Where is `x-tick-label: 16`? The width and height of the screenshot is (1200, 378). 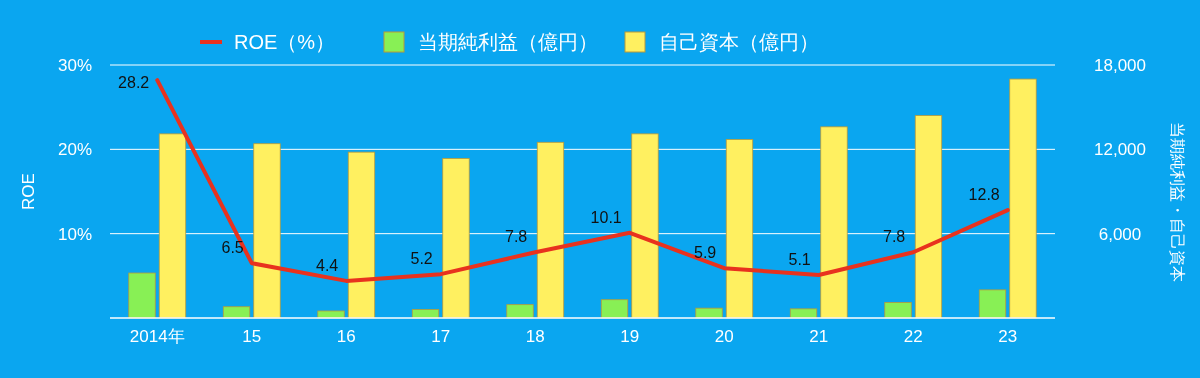
x-tick-label: 16 is located at coordinates (346, 336).